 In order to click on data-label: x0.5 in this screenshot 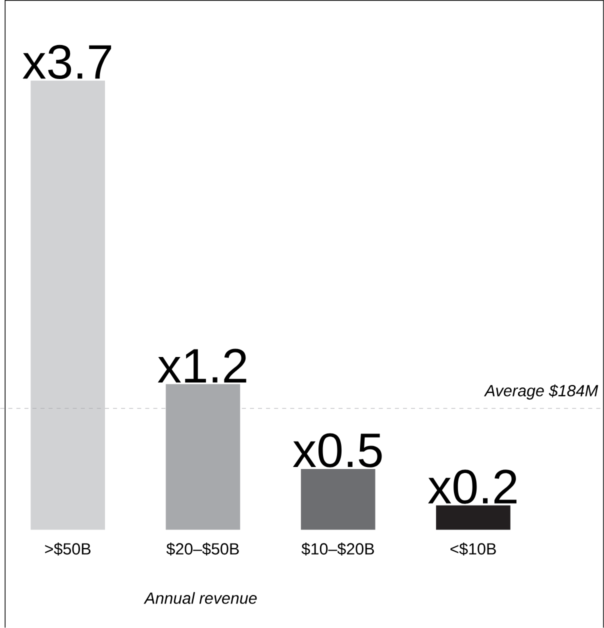, I will do `click(337, 450)`.